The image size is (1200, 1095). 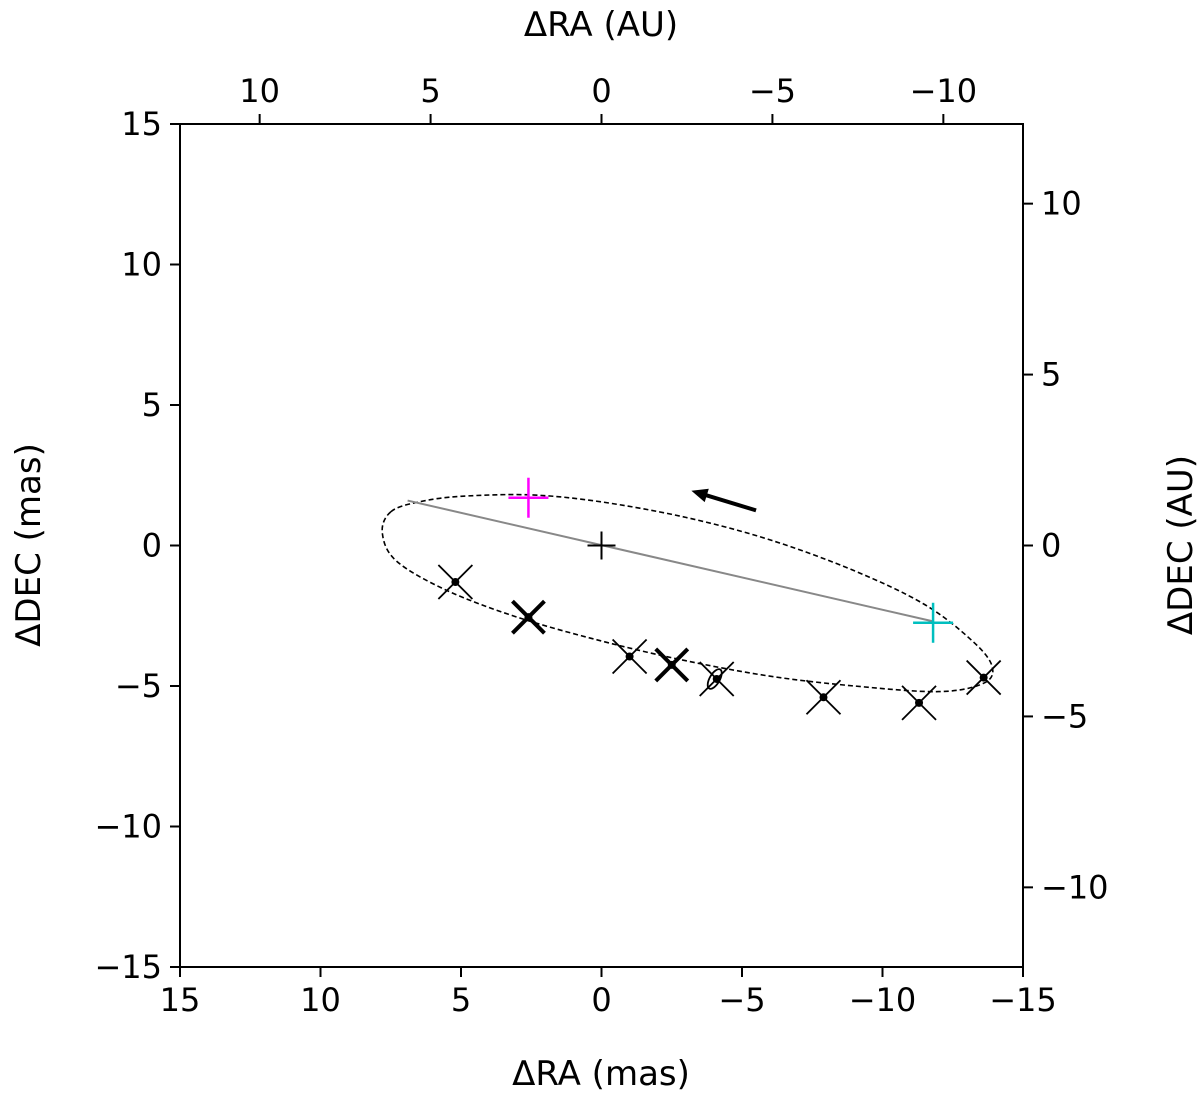 What do you see at coordinates (714, 679) in the screenshot?
I see `error-ellipse` at bounding box center [714, 679].